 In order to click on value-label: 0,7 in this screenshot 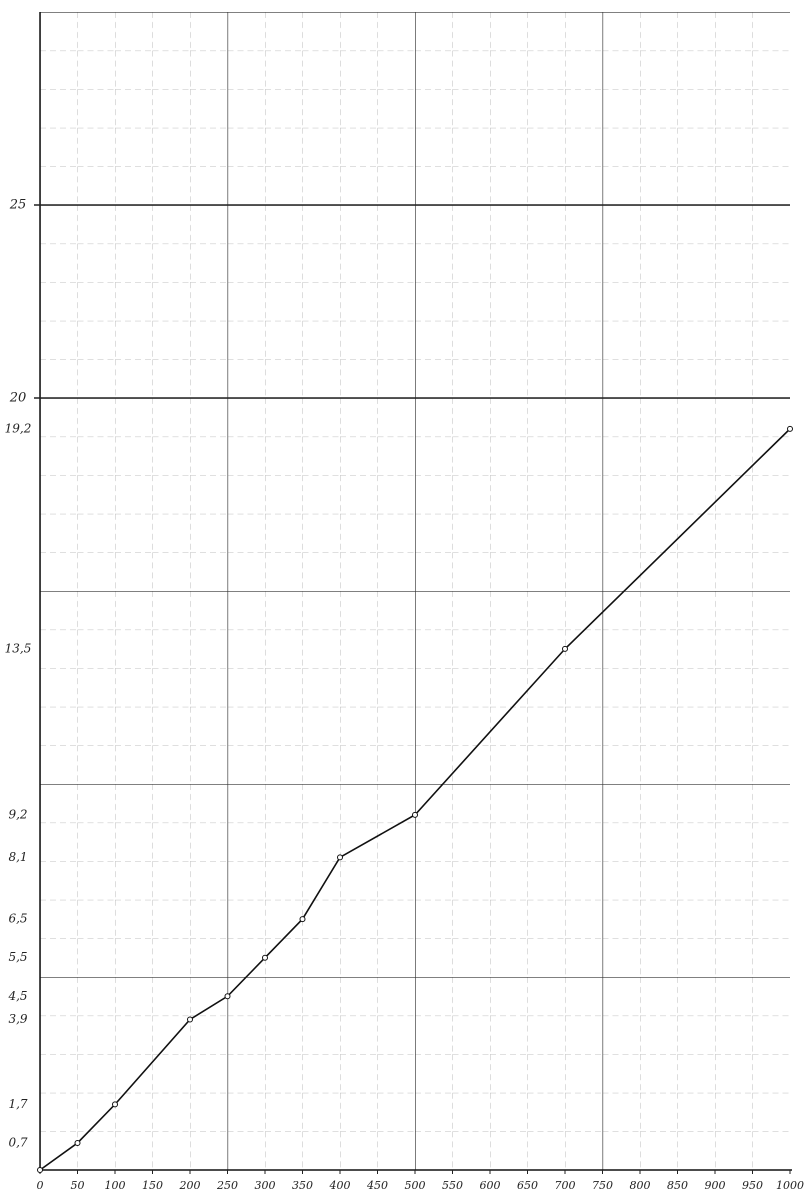, I will do `click(17, 1142)`.